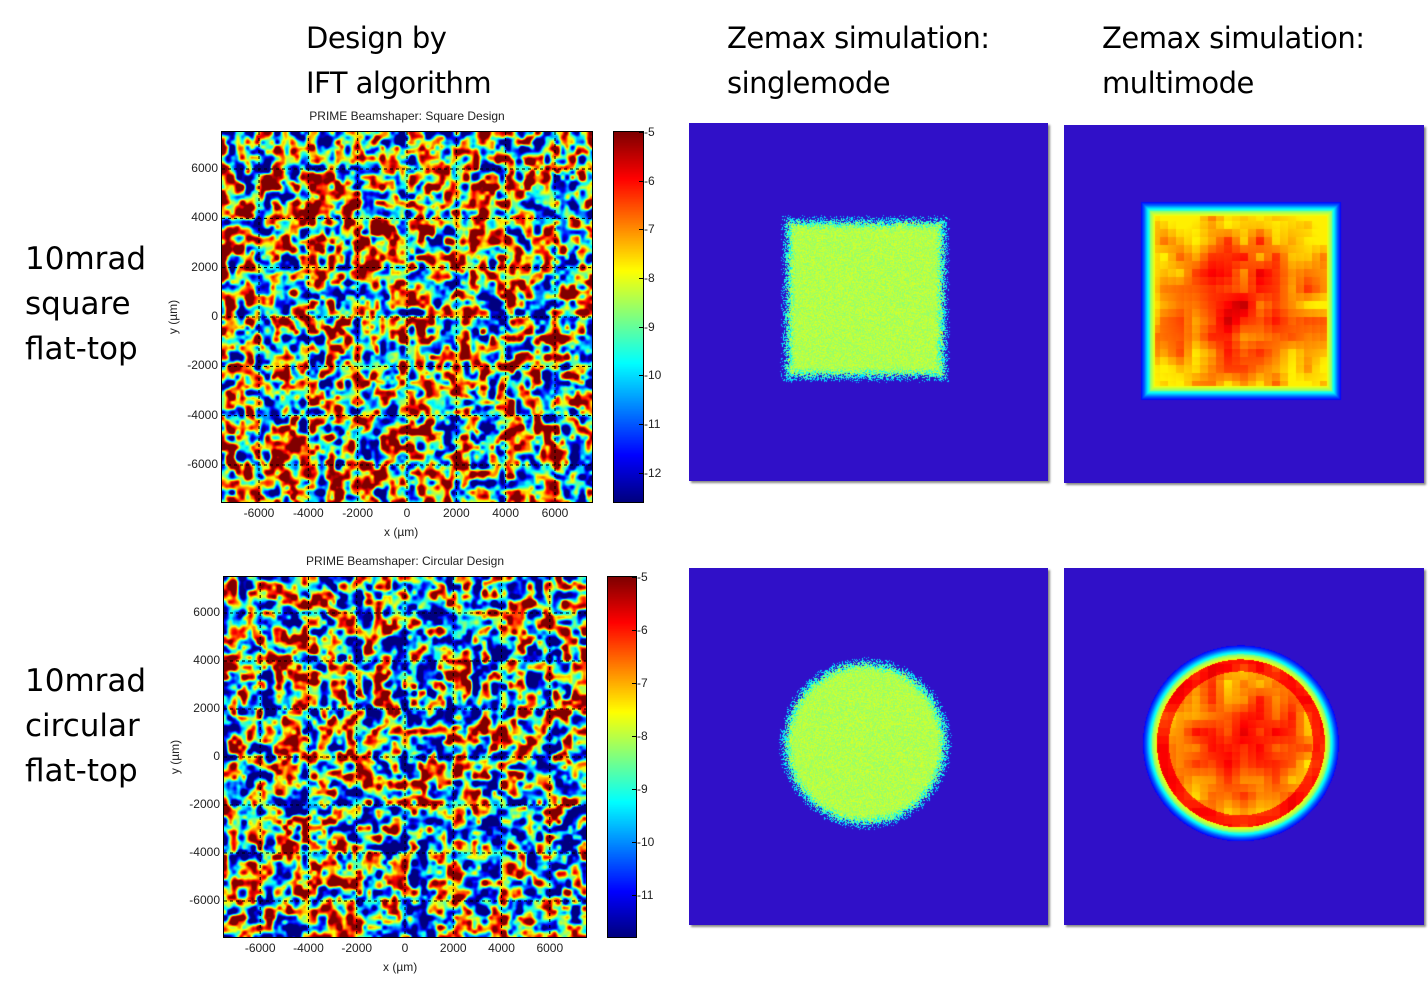 This screenshot has width=1428, height=986. What do you see at coordinates (399, 61) in the screenshot?
I see `heading-ift-design: Design by IFT algorithm` at bounding box center [399, 61].